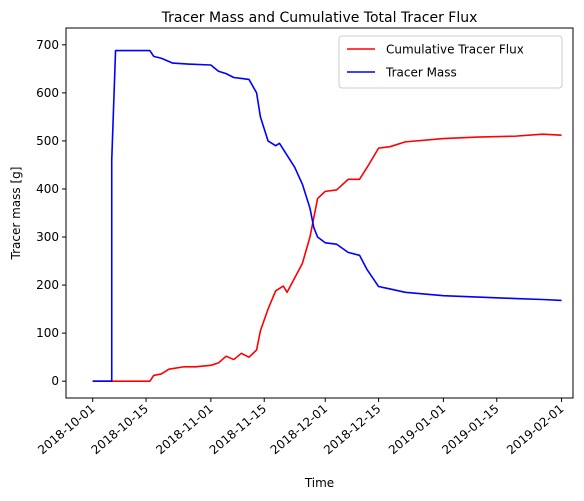  What do you see at coordinates (421, 73) in the screenshot?
I see `legend-label-mass: Tracer Mass` at bounding box center [421, 73].